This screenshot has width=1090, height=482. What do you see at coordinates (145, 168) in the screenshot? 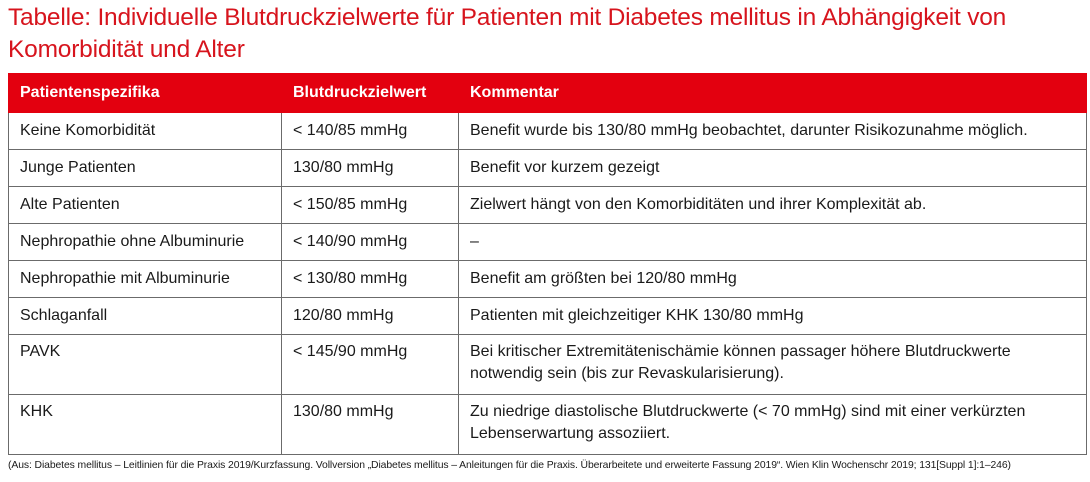
I see `cell-patient-specifics: Junge Patienten` at bounding box center [145, 168].